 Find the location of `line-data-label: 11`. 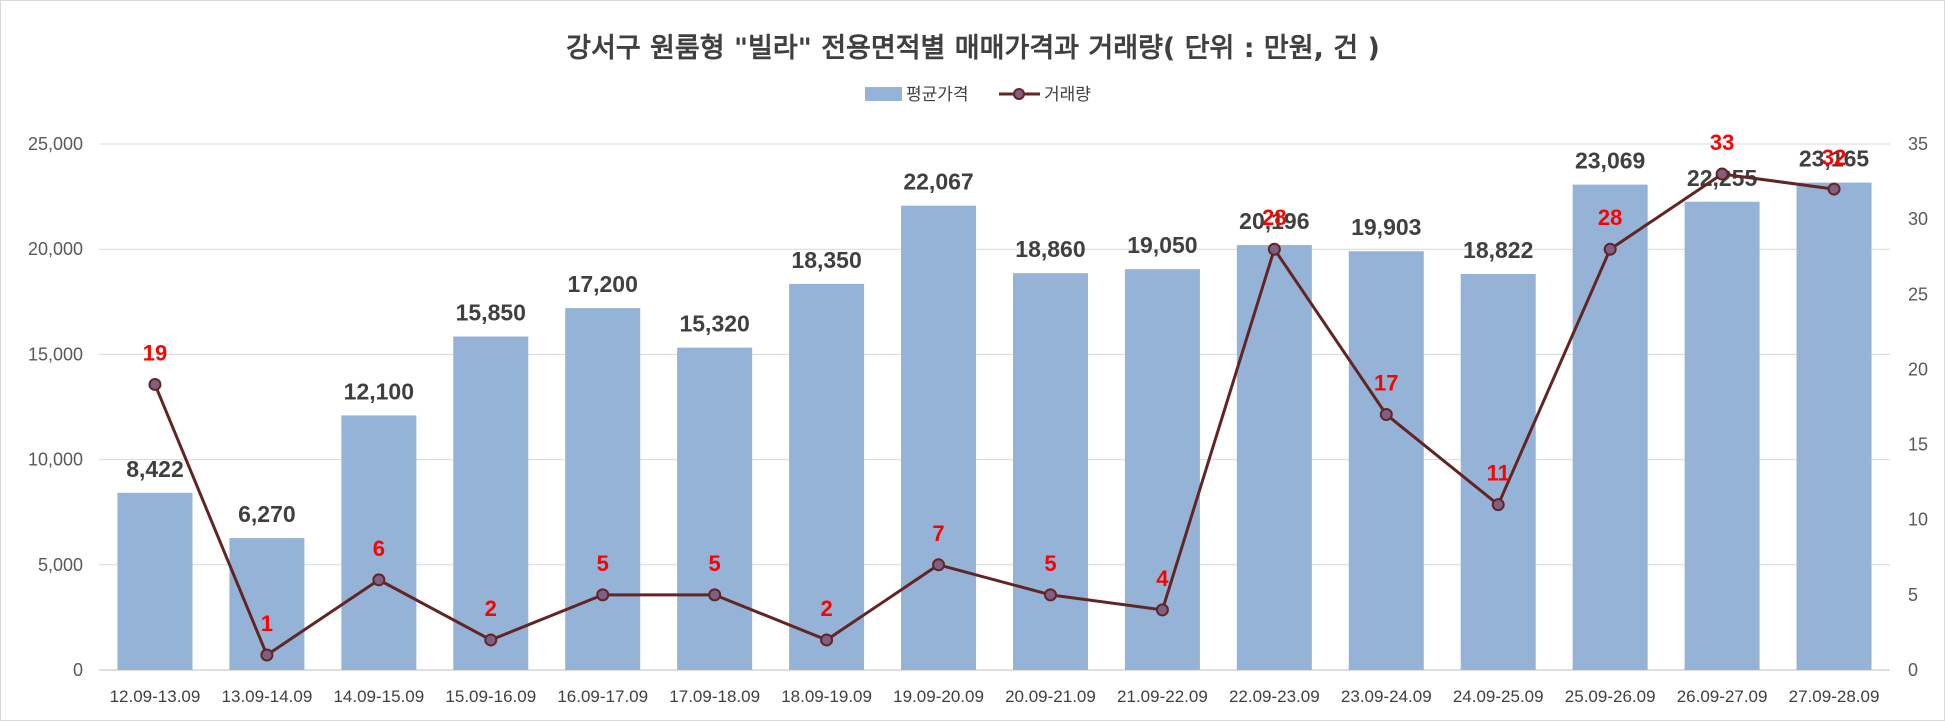

line-data-label: 11 is located at coordinates (1498, 473).